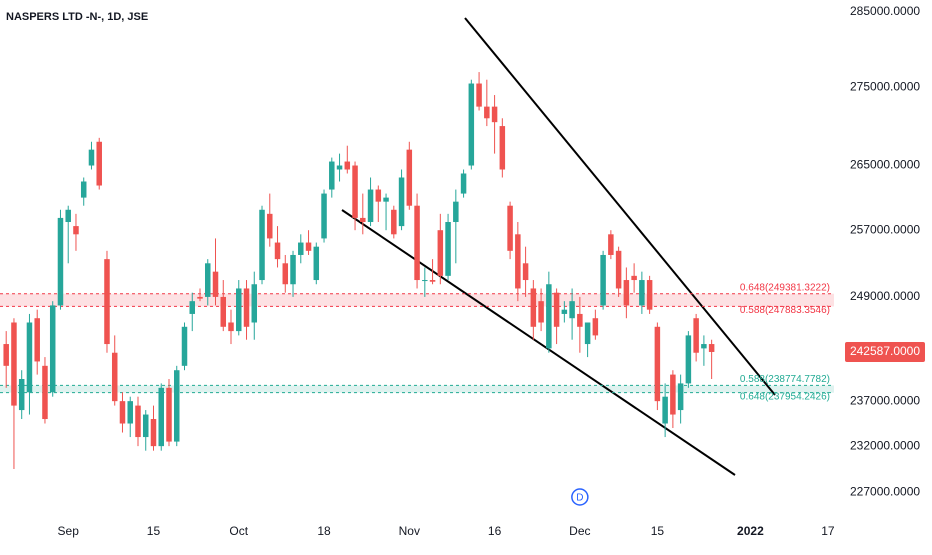 The width and height of the screenshot is (932, 555). What do you see at coordinates (885, 87) in the screenshot?
I see `y-tick-label: 275000.0000` at bounding box center [885, 87].